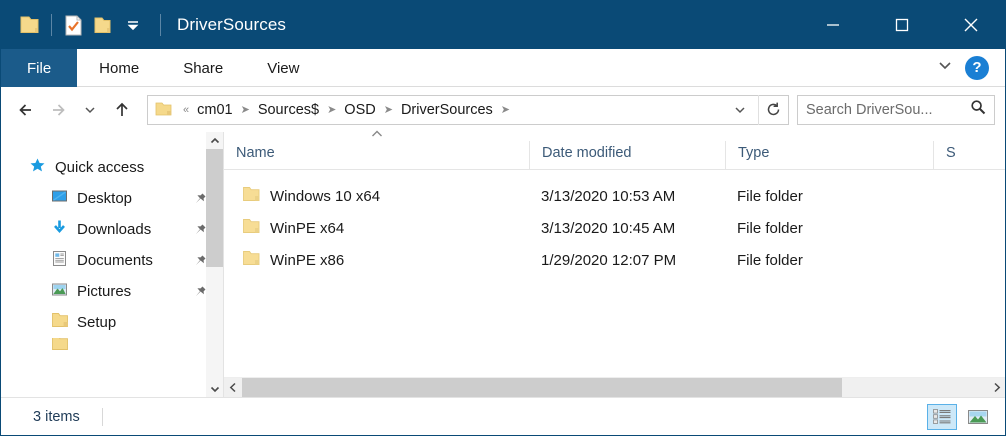 Image resolution: width=1006 pixels, height=436 pixels. I want to click on sidebar-item-downloads: Downloads, so click(112, 229).